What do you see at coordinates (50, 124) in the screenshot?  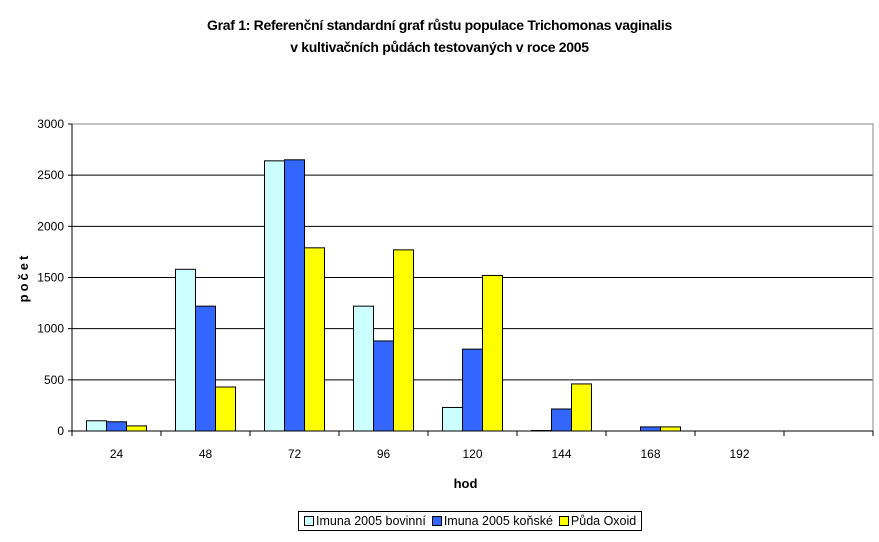 I see `y-tick-label: 3000` at bounding box center [50, 124].